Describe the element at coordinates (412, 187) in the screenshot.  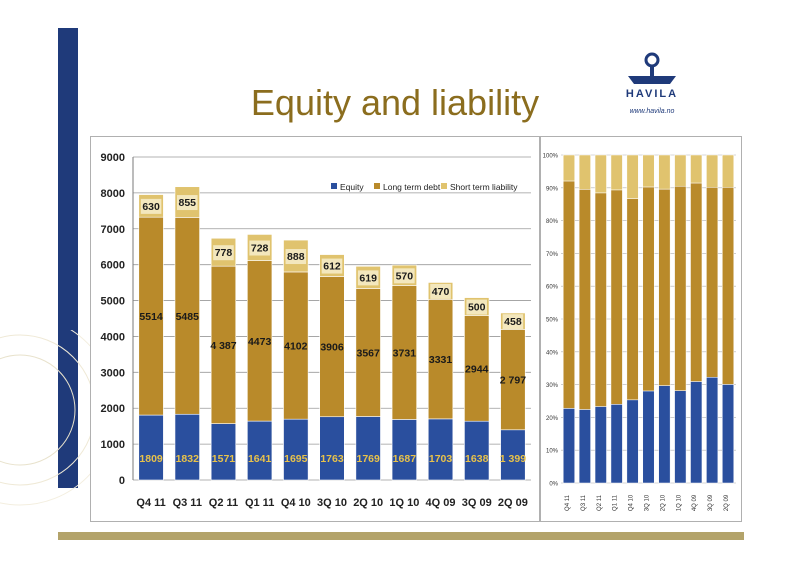
I see `legend-label: Long term debt` at that location.